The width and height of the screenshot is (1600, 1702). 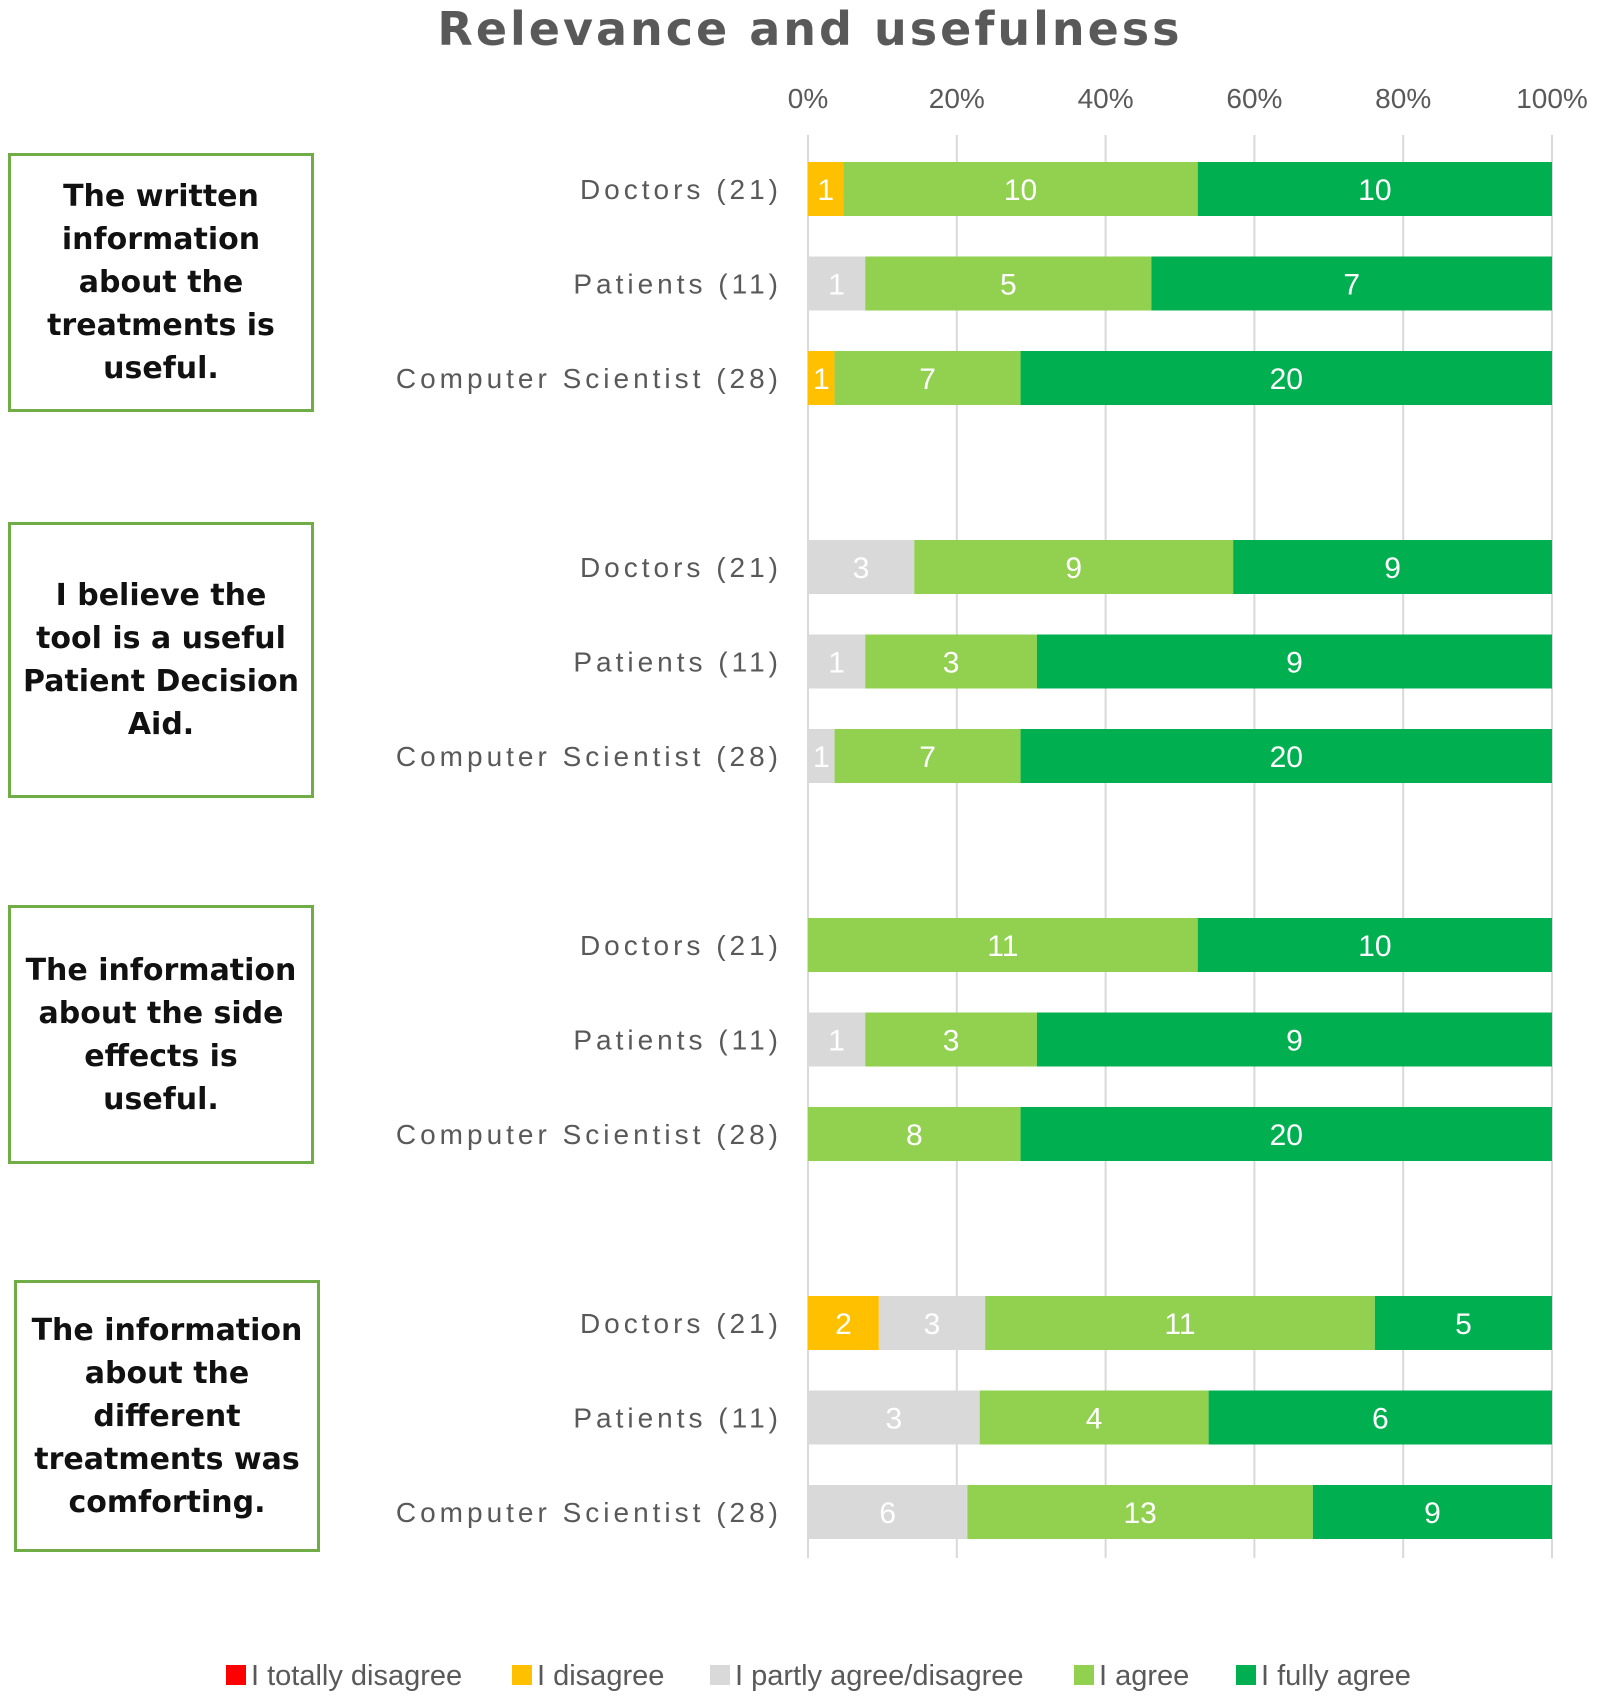 I want to click on x-tick-label: 40%, so click(x=1106, y=98).